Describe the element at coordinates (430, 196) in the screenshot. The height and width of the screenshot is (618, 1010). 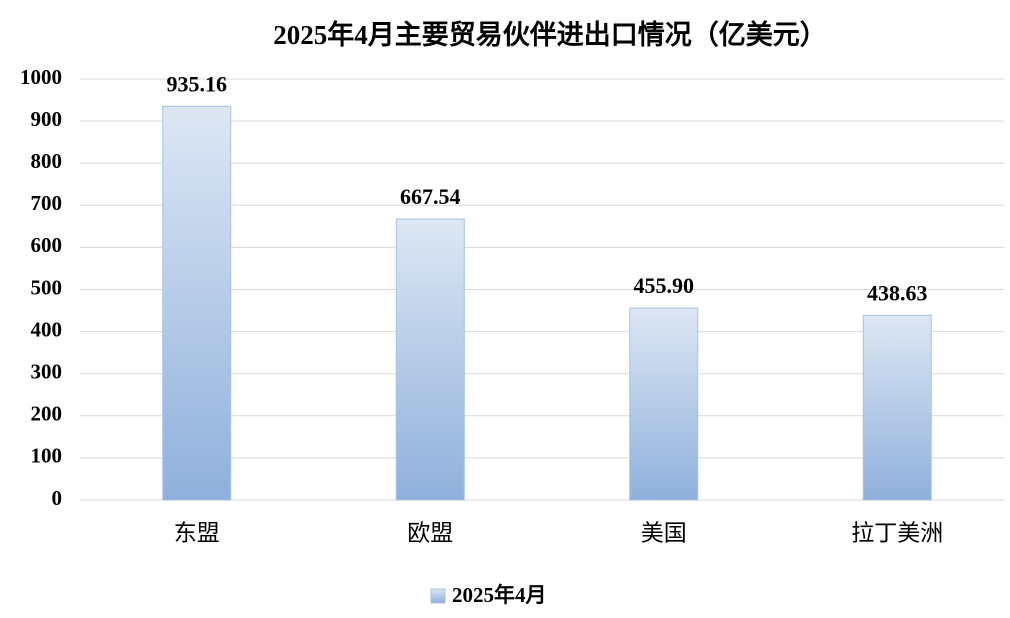
I see `data-label: 667.54` at that location.